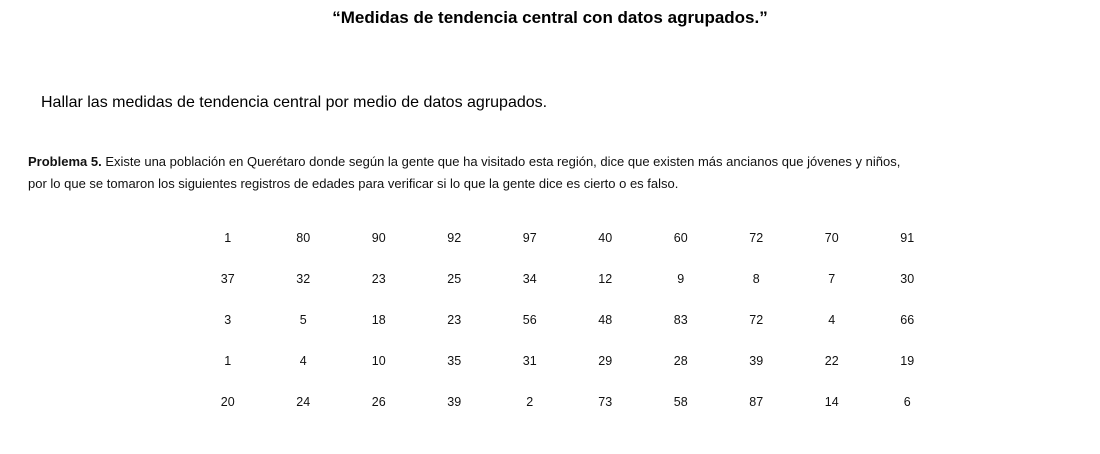 The width and height of the screenshot is (1100, 454). Describe the element at coordinates (529, 237) in the screenshot. I see `table-cell: 97` at that location.